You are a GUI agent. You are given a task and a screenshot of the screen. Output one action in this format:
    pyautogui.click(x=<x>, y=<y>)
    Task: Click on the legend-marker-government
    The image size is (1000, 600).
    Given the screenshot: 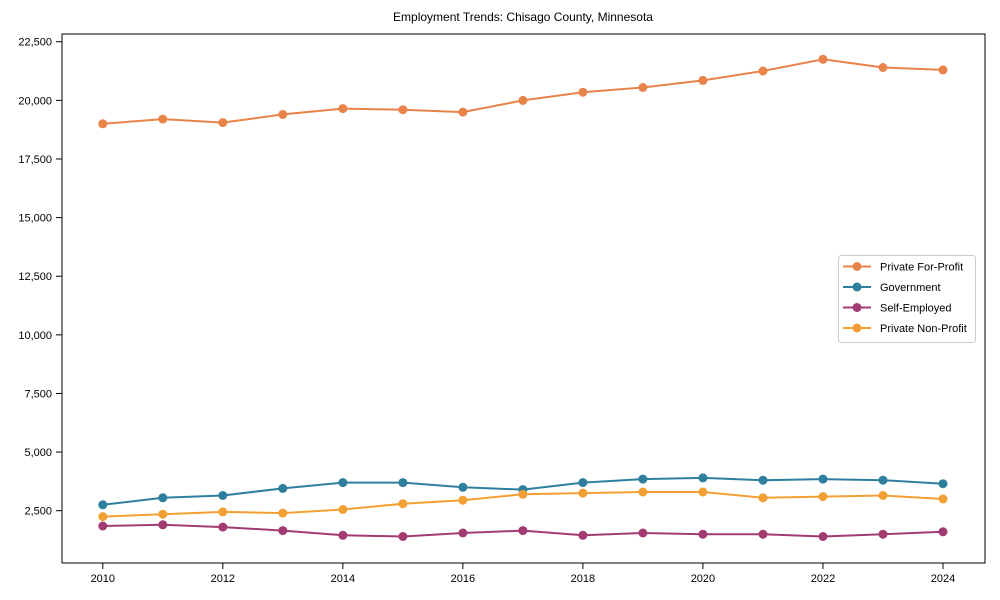 What is the action you would take?
    pyautogui.click(x=857, y=287)
    